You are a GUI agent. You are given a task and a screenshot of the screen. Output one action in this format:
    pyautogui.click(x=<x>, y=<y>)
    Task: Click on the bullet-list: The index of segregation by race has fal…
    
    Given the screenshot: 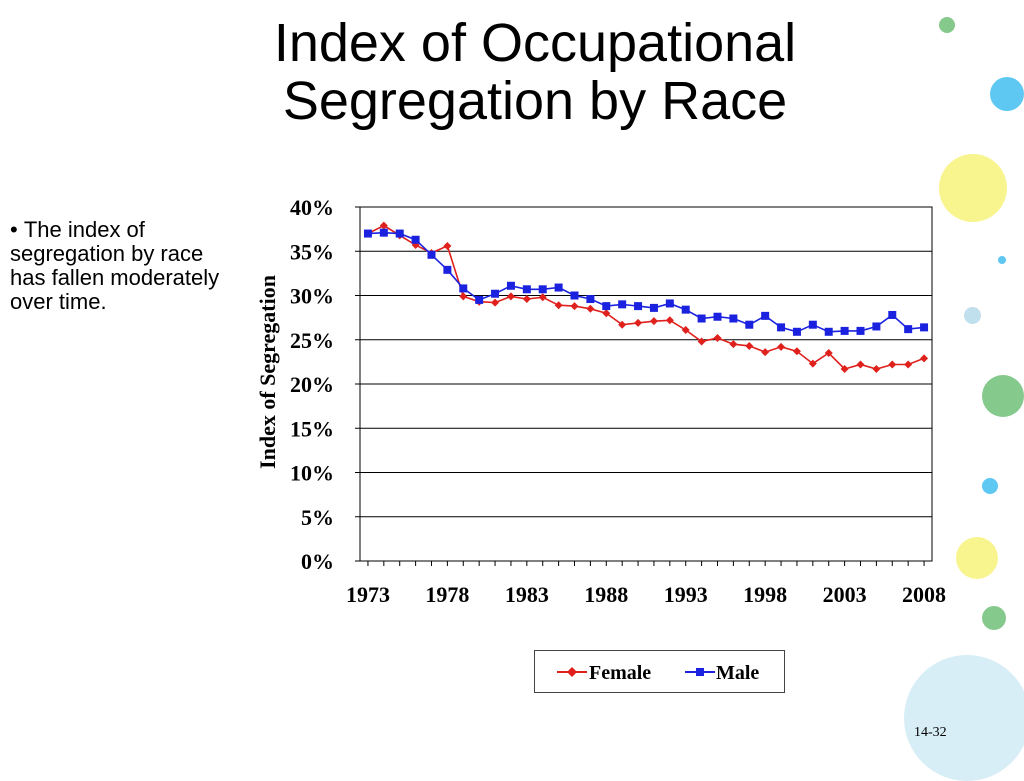 What is the action you would take?
    pyautogui.click(x=117, y=266)
    